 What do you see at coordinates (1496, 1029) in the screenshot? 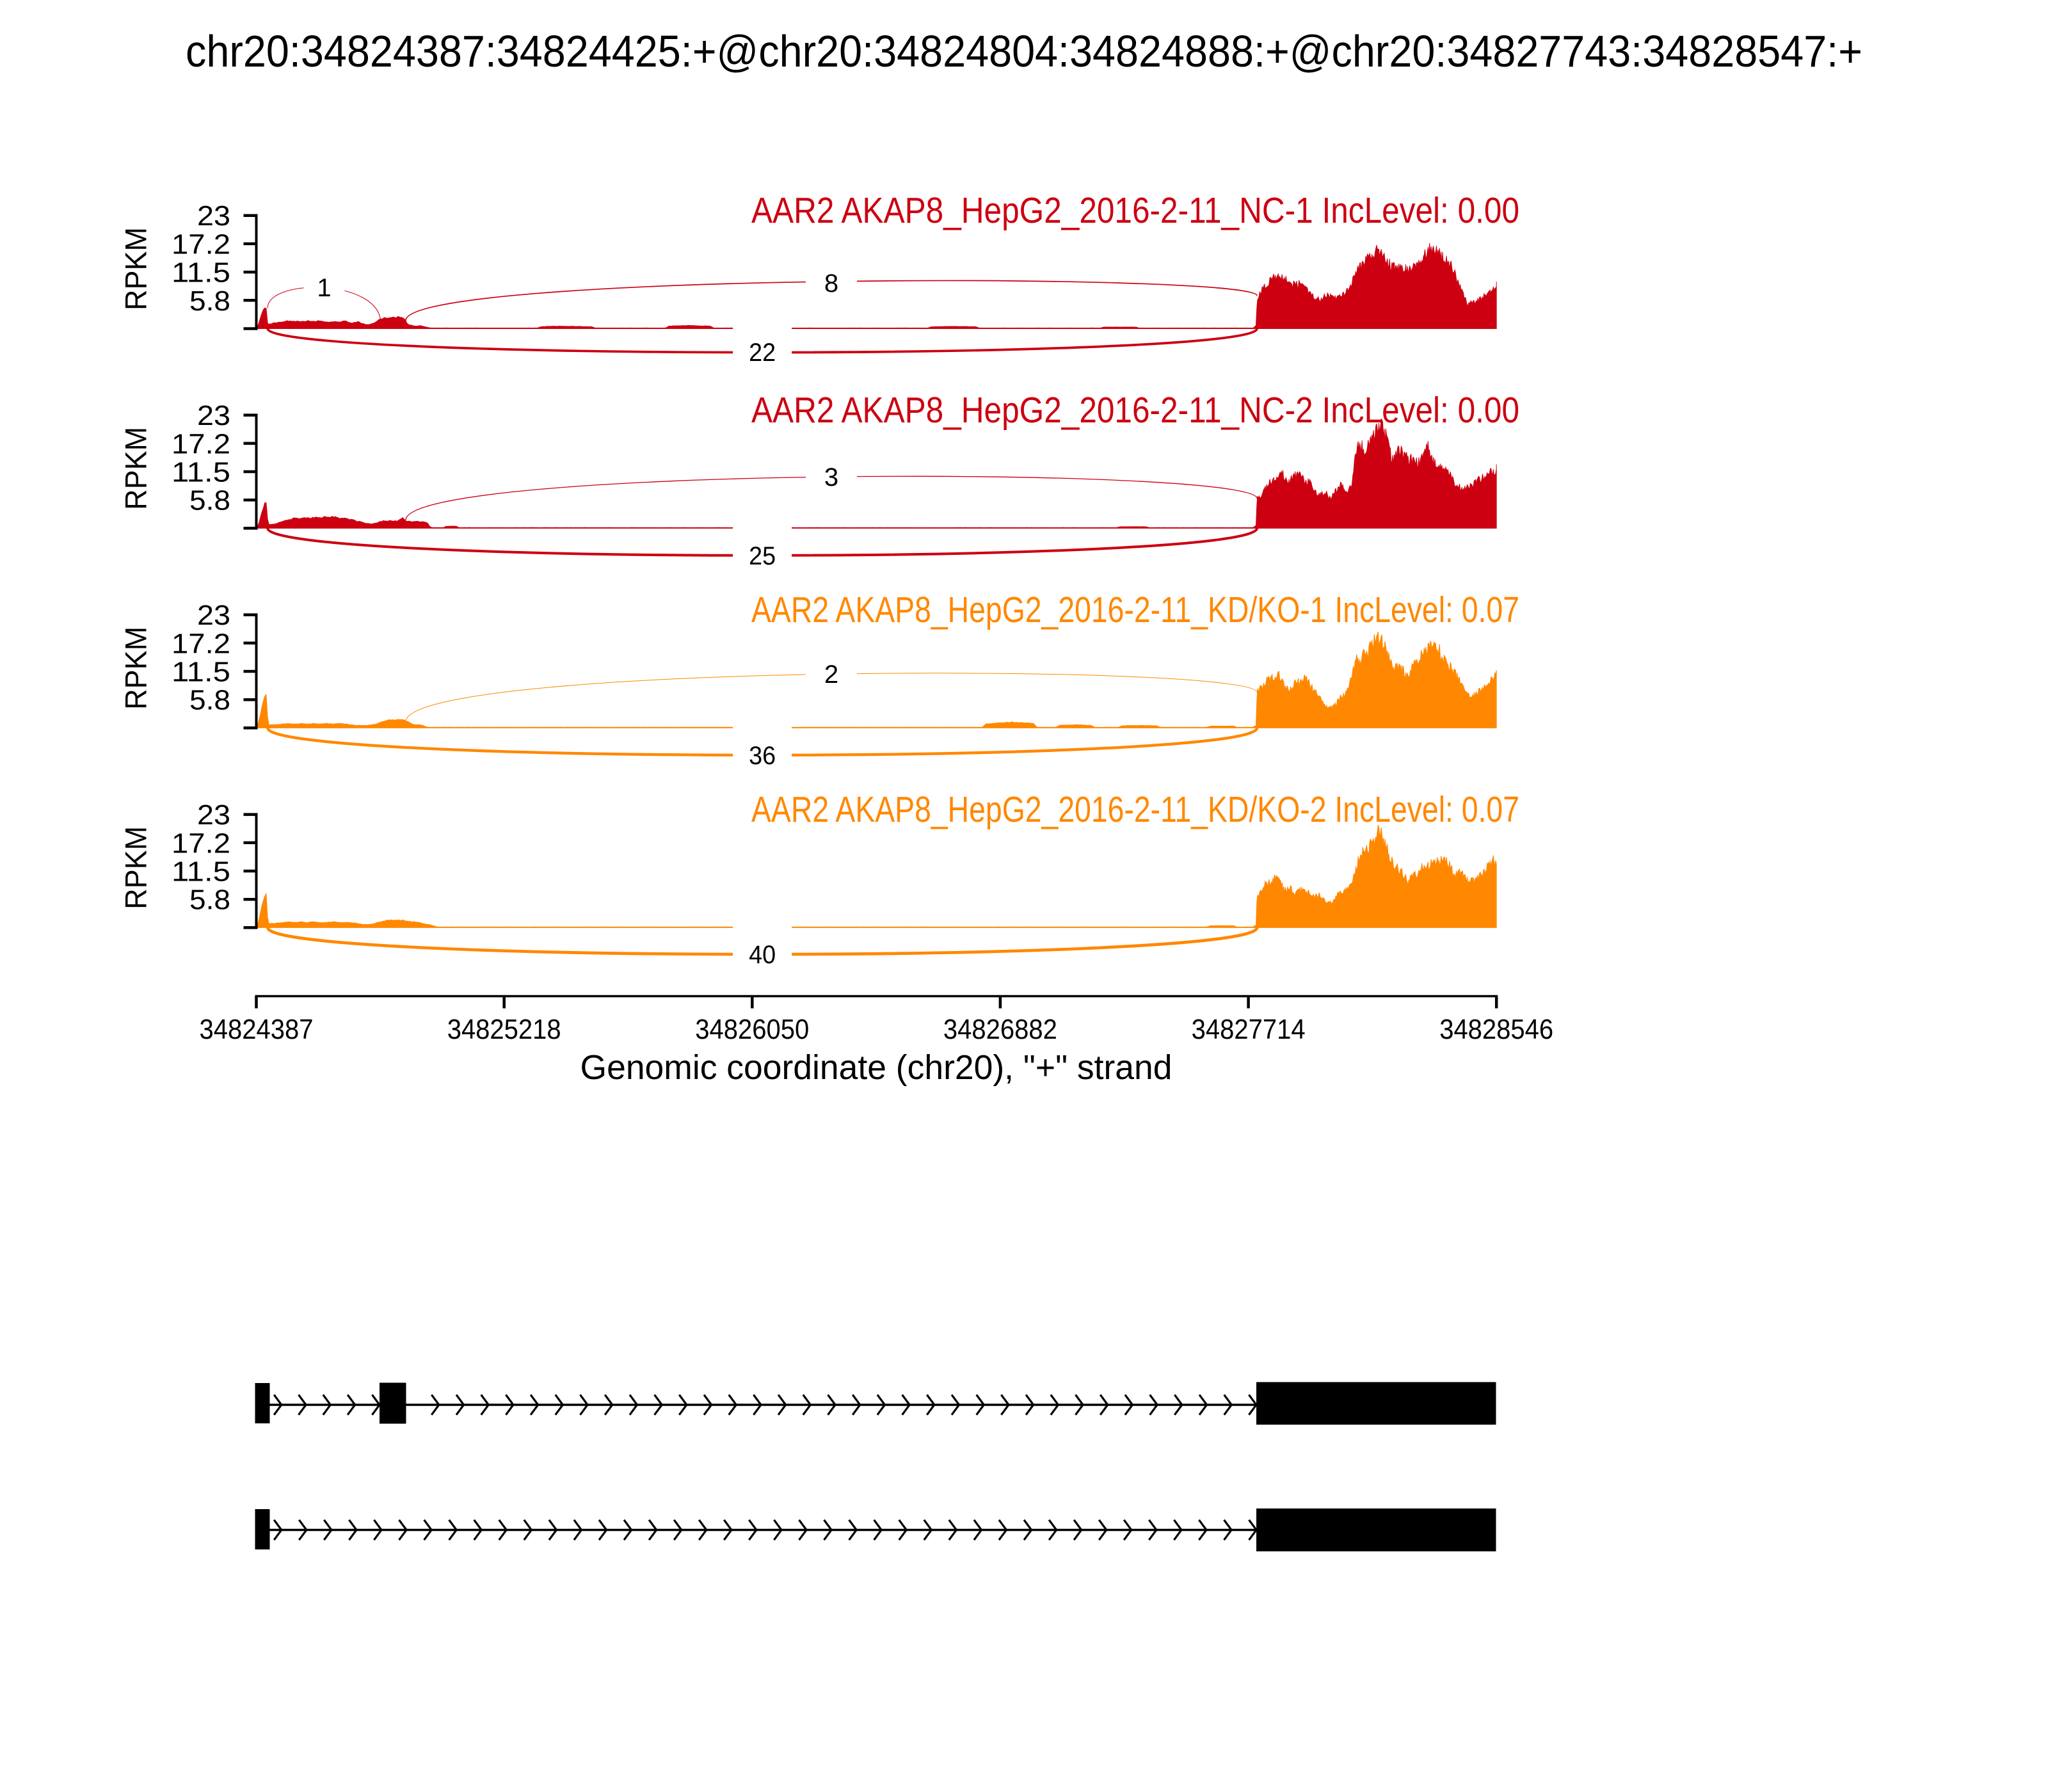
I see `svg-text: 34828546` at bounding box center [1496, 1029].